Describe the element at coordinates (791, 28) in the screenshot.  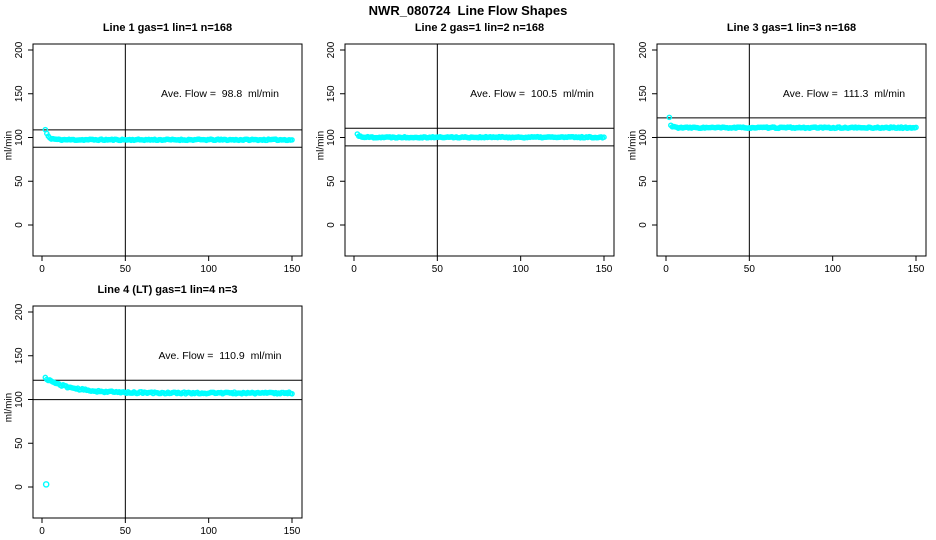
I see `panel-title: Line 3 gas=1 lin=3 n=168` at that location.